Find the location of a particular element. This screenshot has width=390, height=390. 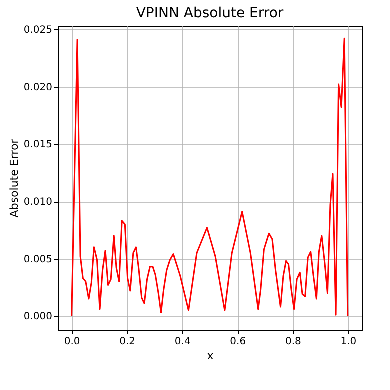

y-tick-label: 0.015 is located at coordinates (38, 145).